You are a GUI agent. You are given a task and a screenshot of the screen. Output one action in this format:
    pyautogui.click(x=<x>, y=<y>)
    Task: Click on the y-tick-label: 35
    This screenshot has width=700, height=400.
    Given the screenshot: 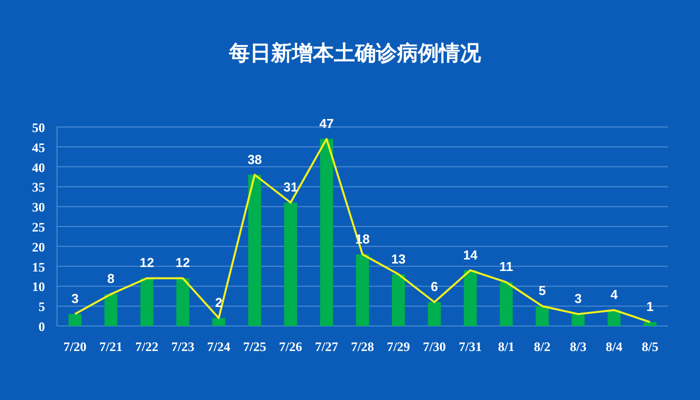 What is the action you would take?
    pyautogui.click(x=39, y=187)
    